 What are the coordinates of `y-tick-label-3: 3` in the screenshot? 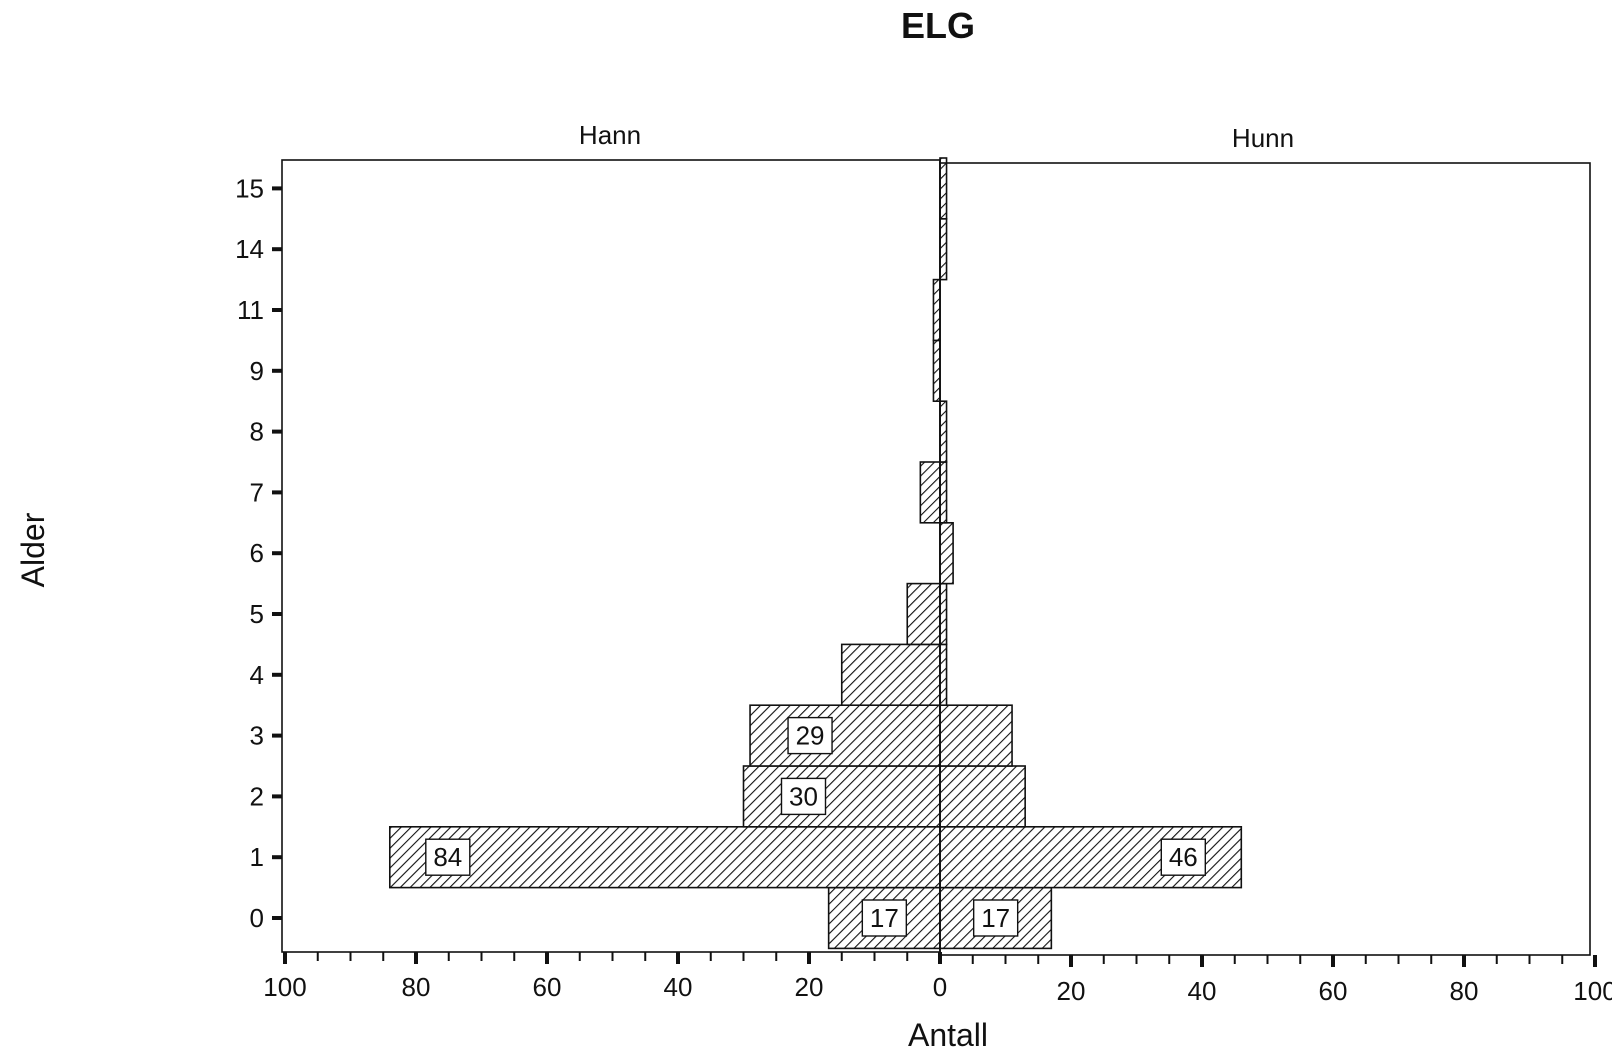 It's located at (257, 736).